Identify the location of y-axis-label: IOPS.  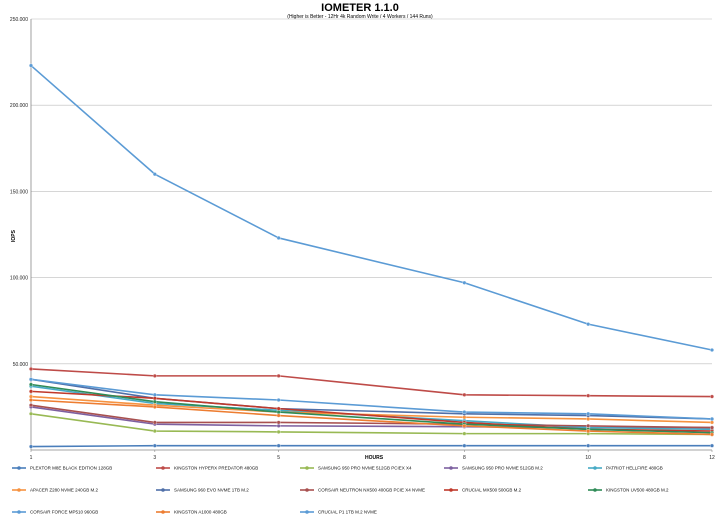
(14, 235).